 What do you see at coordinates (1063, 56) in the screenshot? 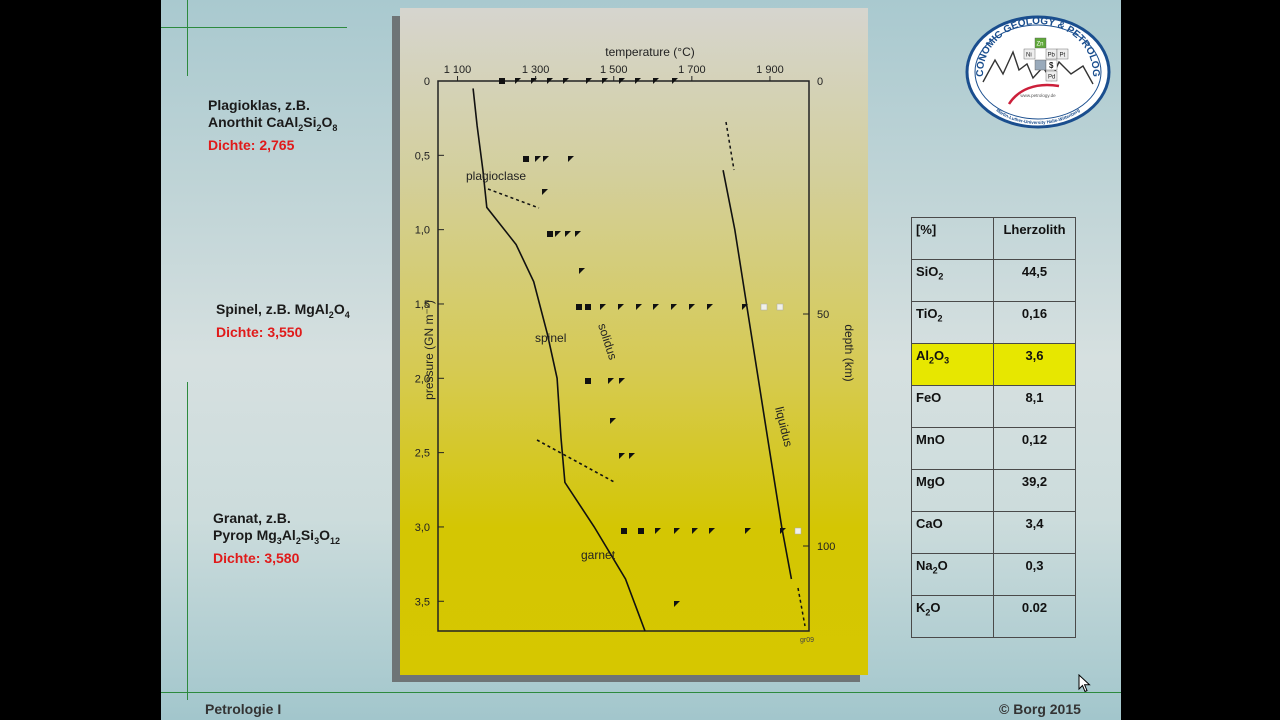
I see `svg-text: Pt` at bounding box center [1063, 56].